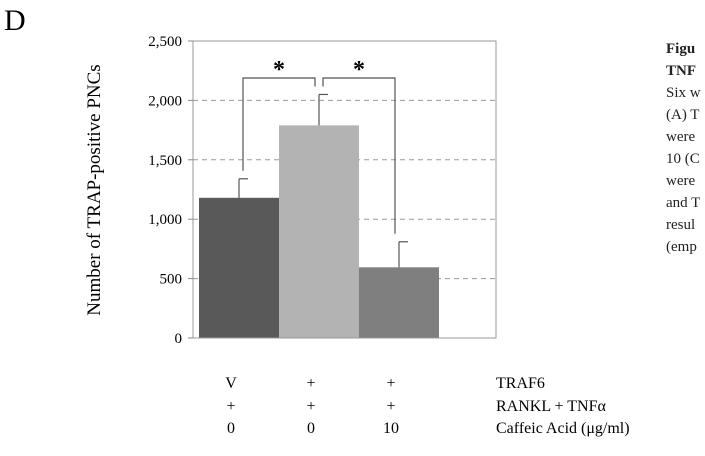 The width and height of the screenshot is (705, 456). Describe the element at coordinates (681, 247) in the screenshot. I see `caption-line: (emp` at that location.